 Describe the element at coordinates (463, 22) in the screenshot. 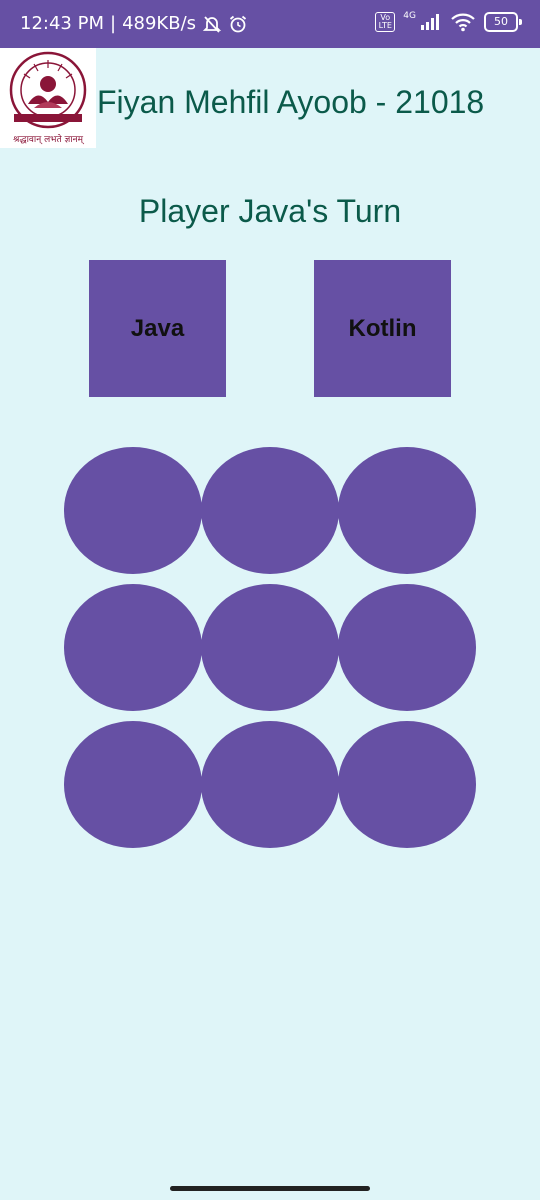

I see `wifi-icon` at that location.